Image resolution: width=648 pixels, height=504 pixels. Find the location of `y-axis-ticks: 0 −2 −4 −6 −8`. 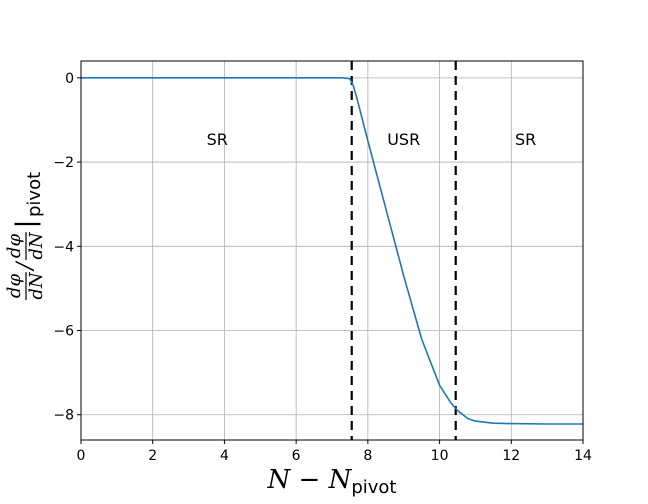

y-axis-ticks: 0 −2 −4 −6 −8 is located at coordinates (67, 247).